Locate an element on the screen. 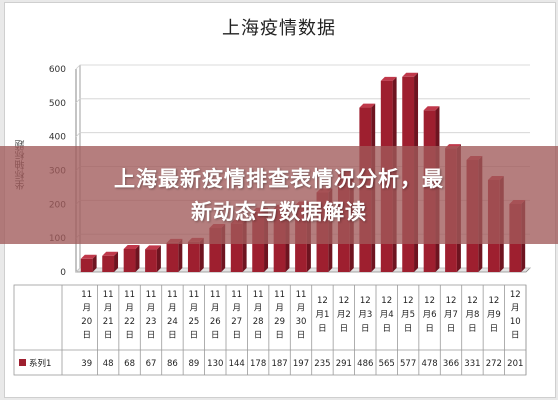 The width and height of the screenshot is (558, 400). x-tick-label: 28 is located at coordinates (258, 322).